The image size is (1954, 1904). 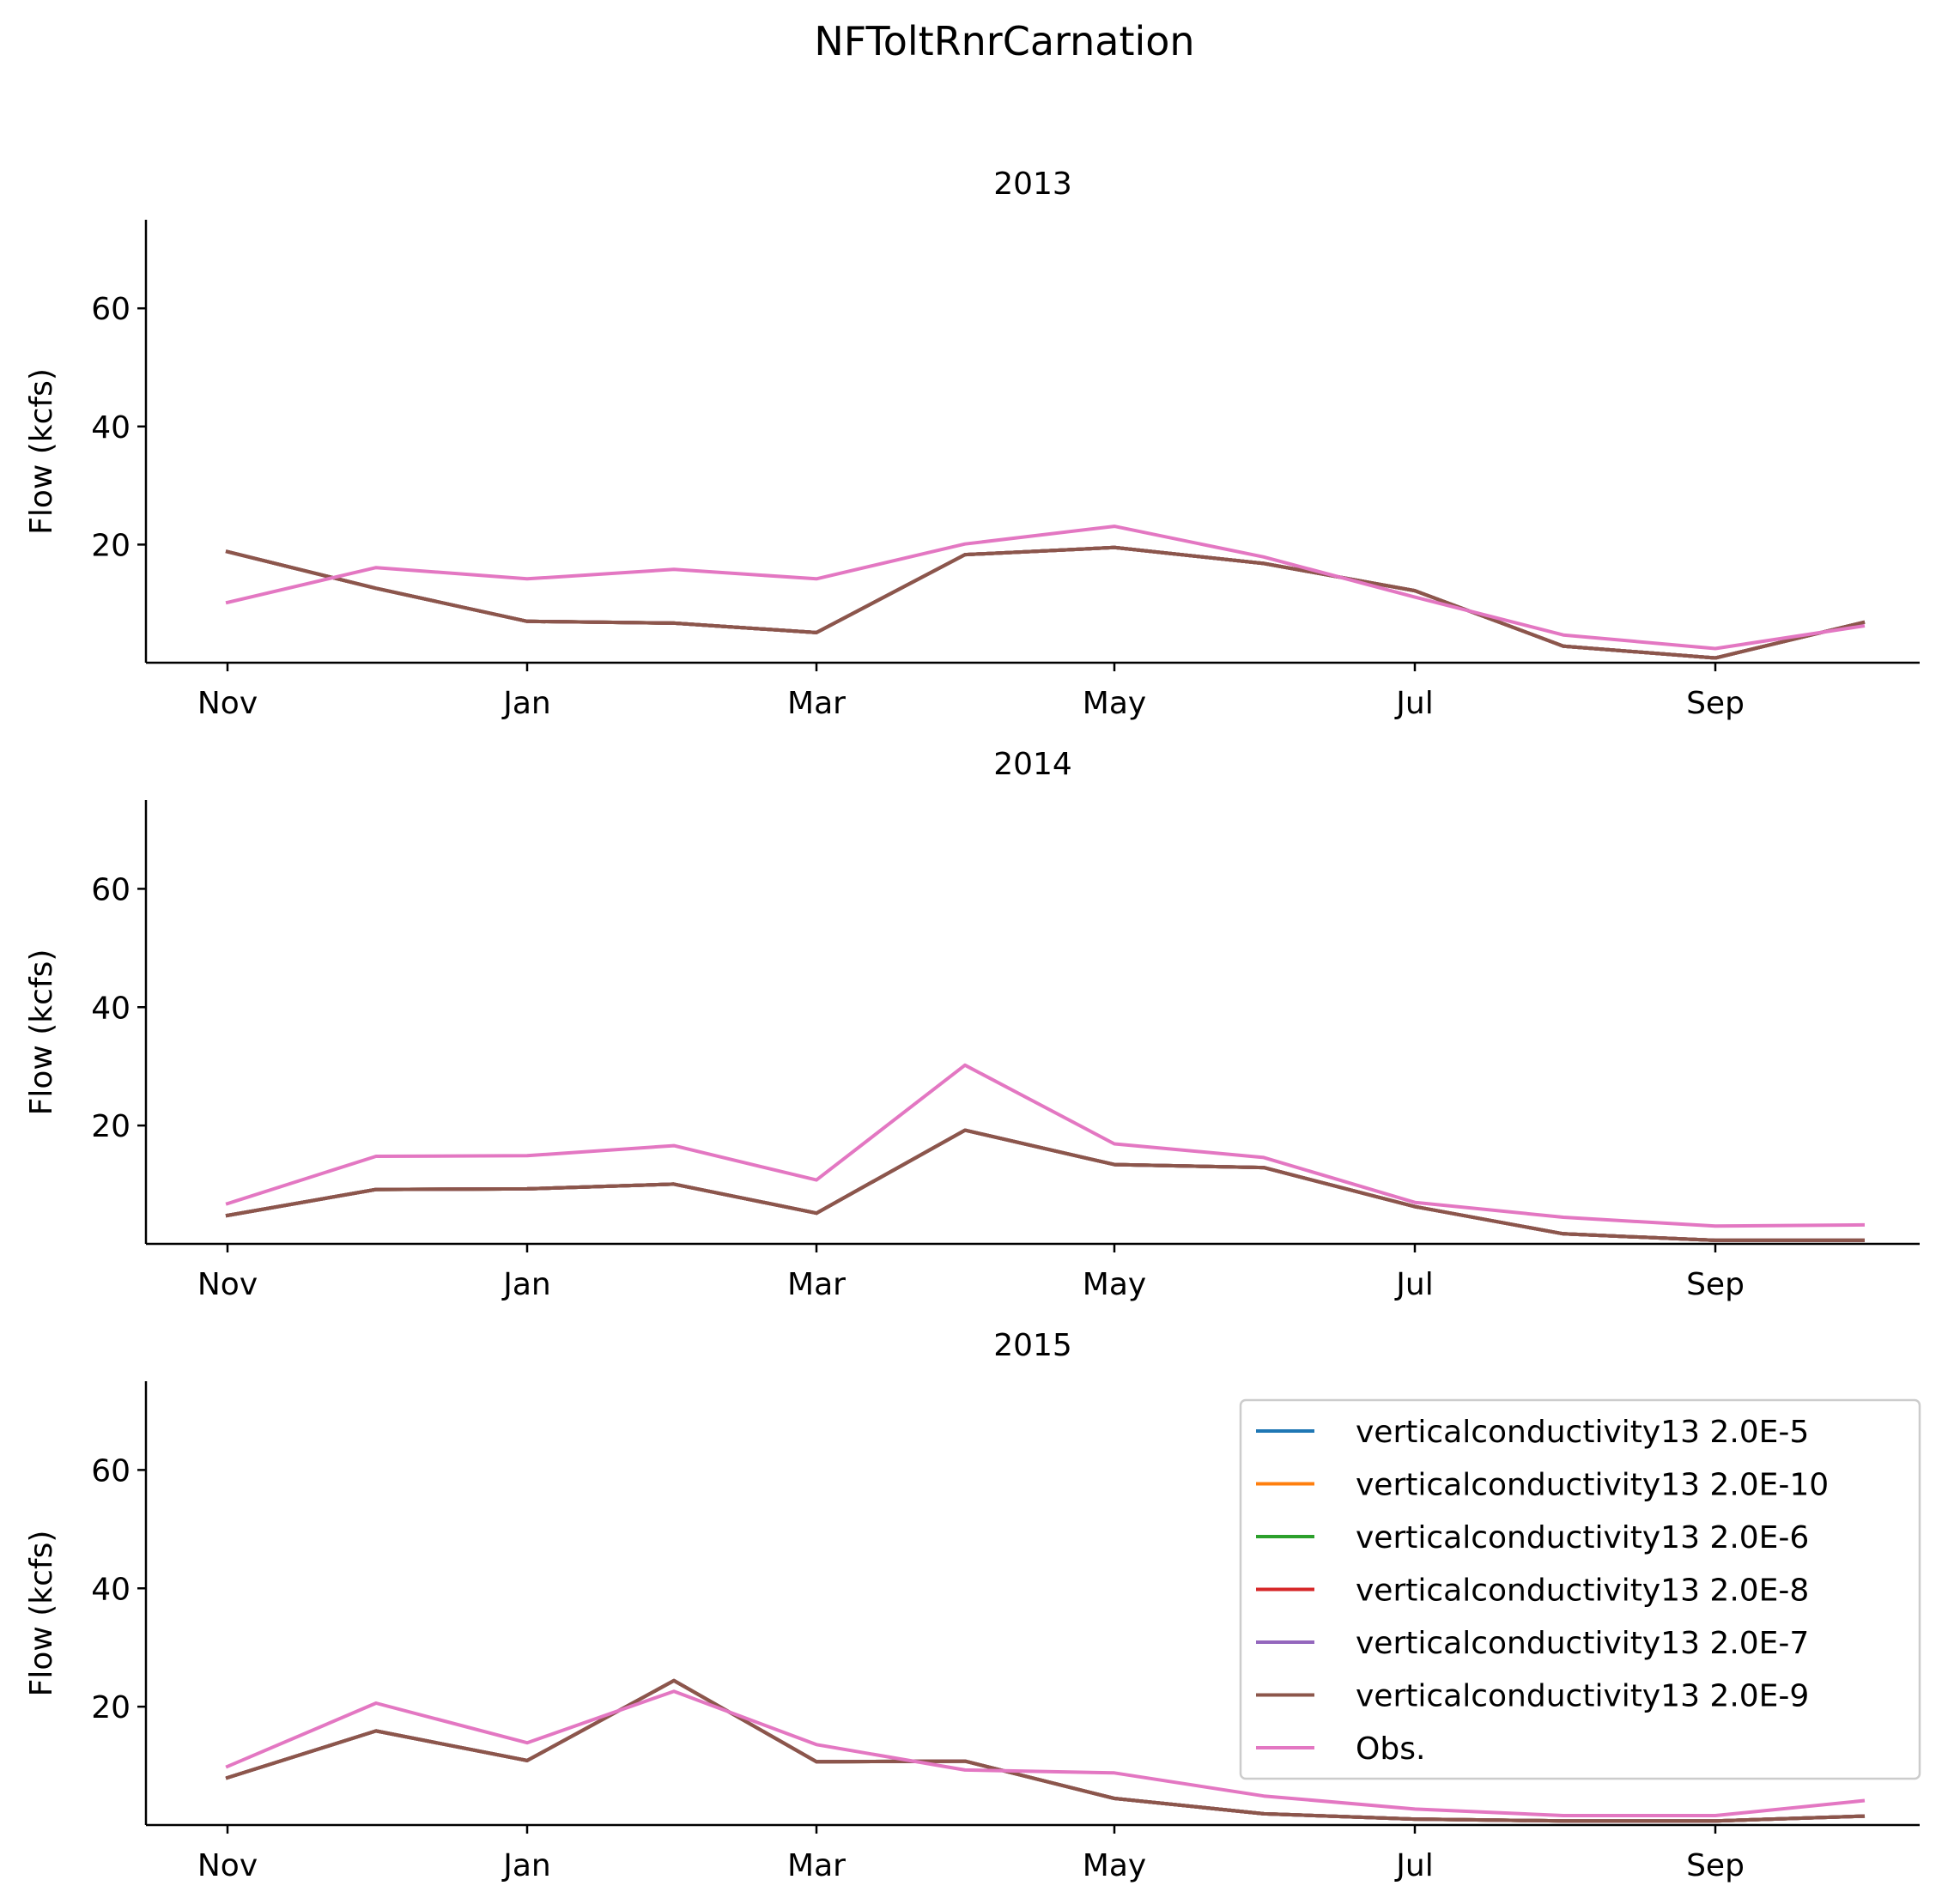 What do you see at coordinates (1004, 41) in the screenshot?
I see `figure-suptitle: NFToltRnrCarnation` at bounding box center [1004, 41].